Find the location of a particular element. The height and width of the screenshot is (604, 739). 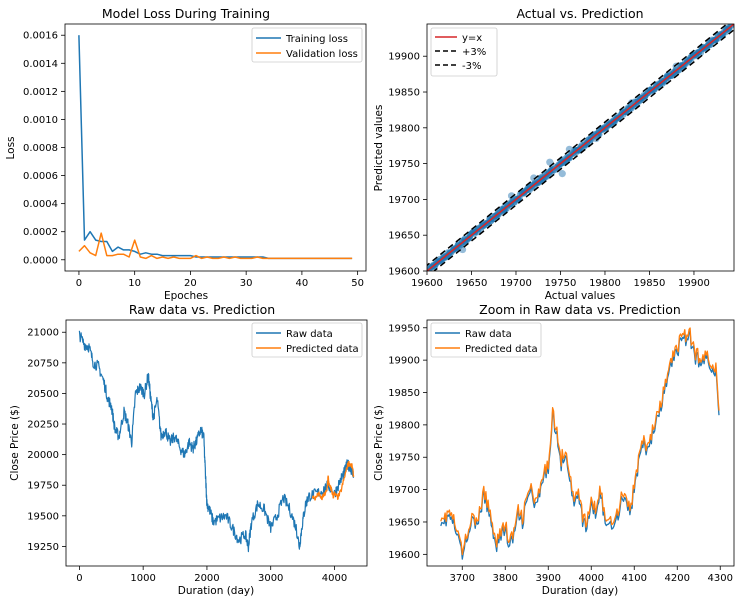

y-tick-label: 20750 is located at coordinates (43, 363).